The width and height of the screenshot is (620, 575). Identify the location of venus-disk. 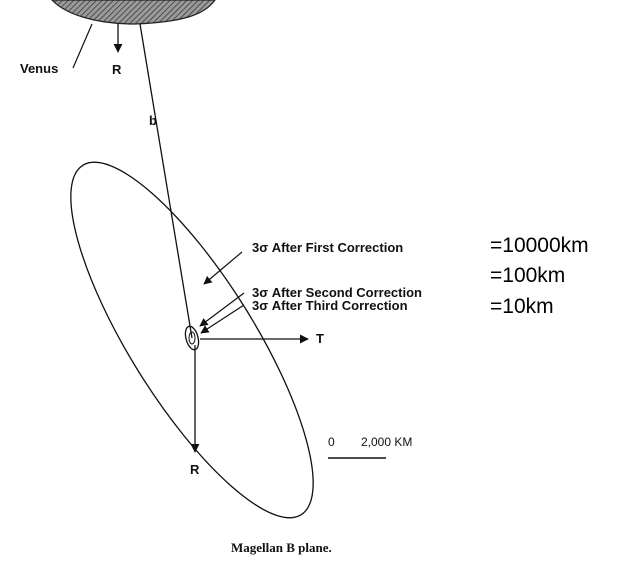
(133, 12).